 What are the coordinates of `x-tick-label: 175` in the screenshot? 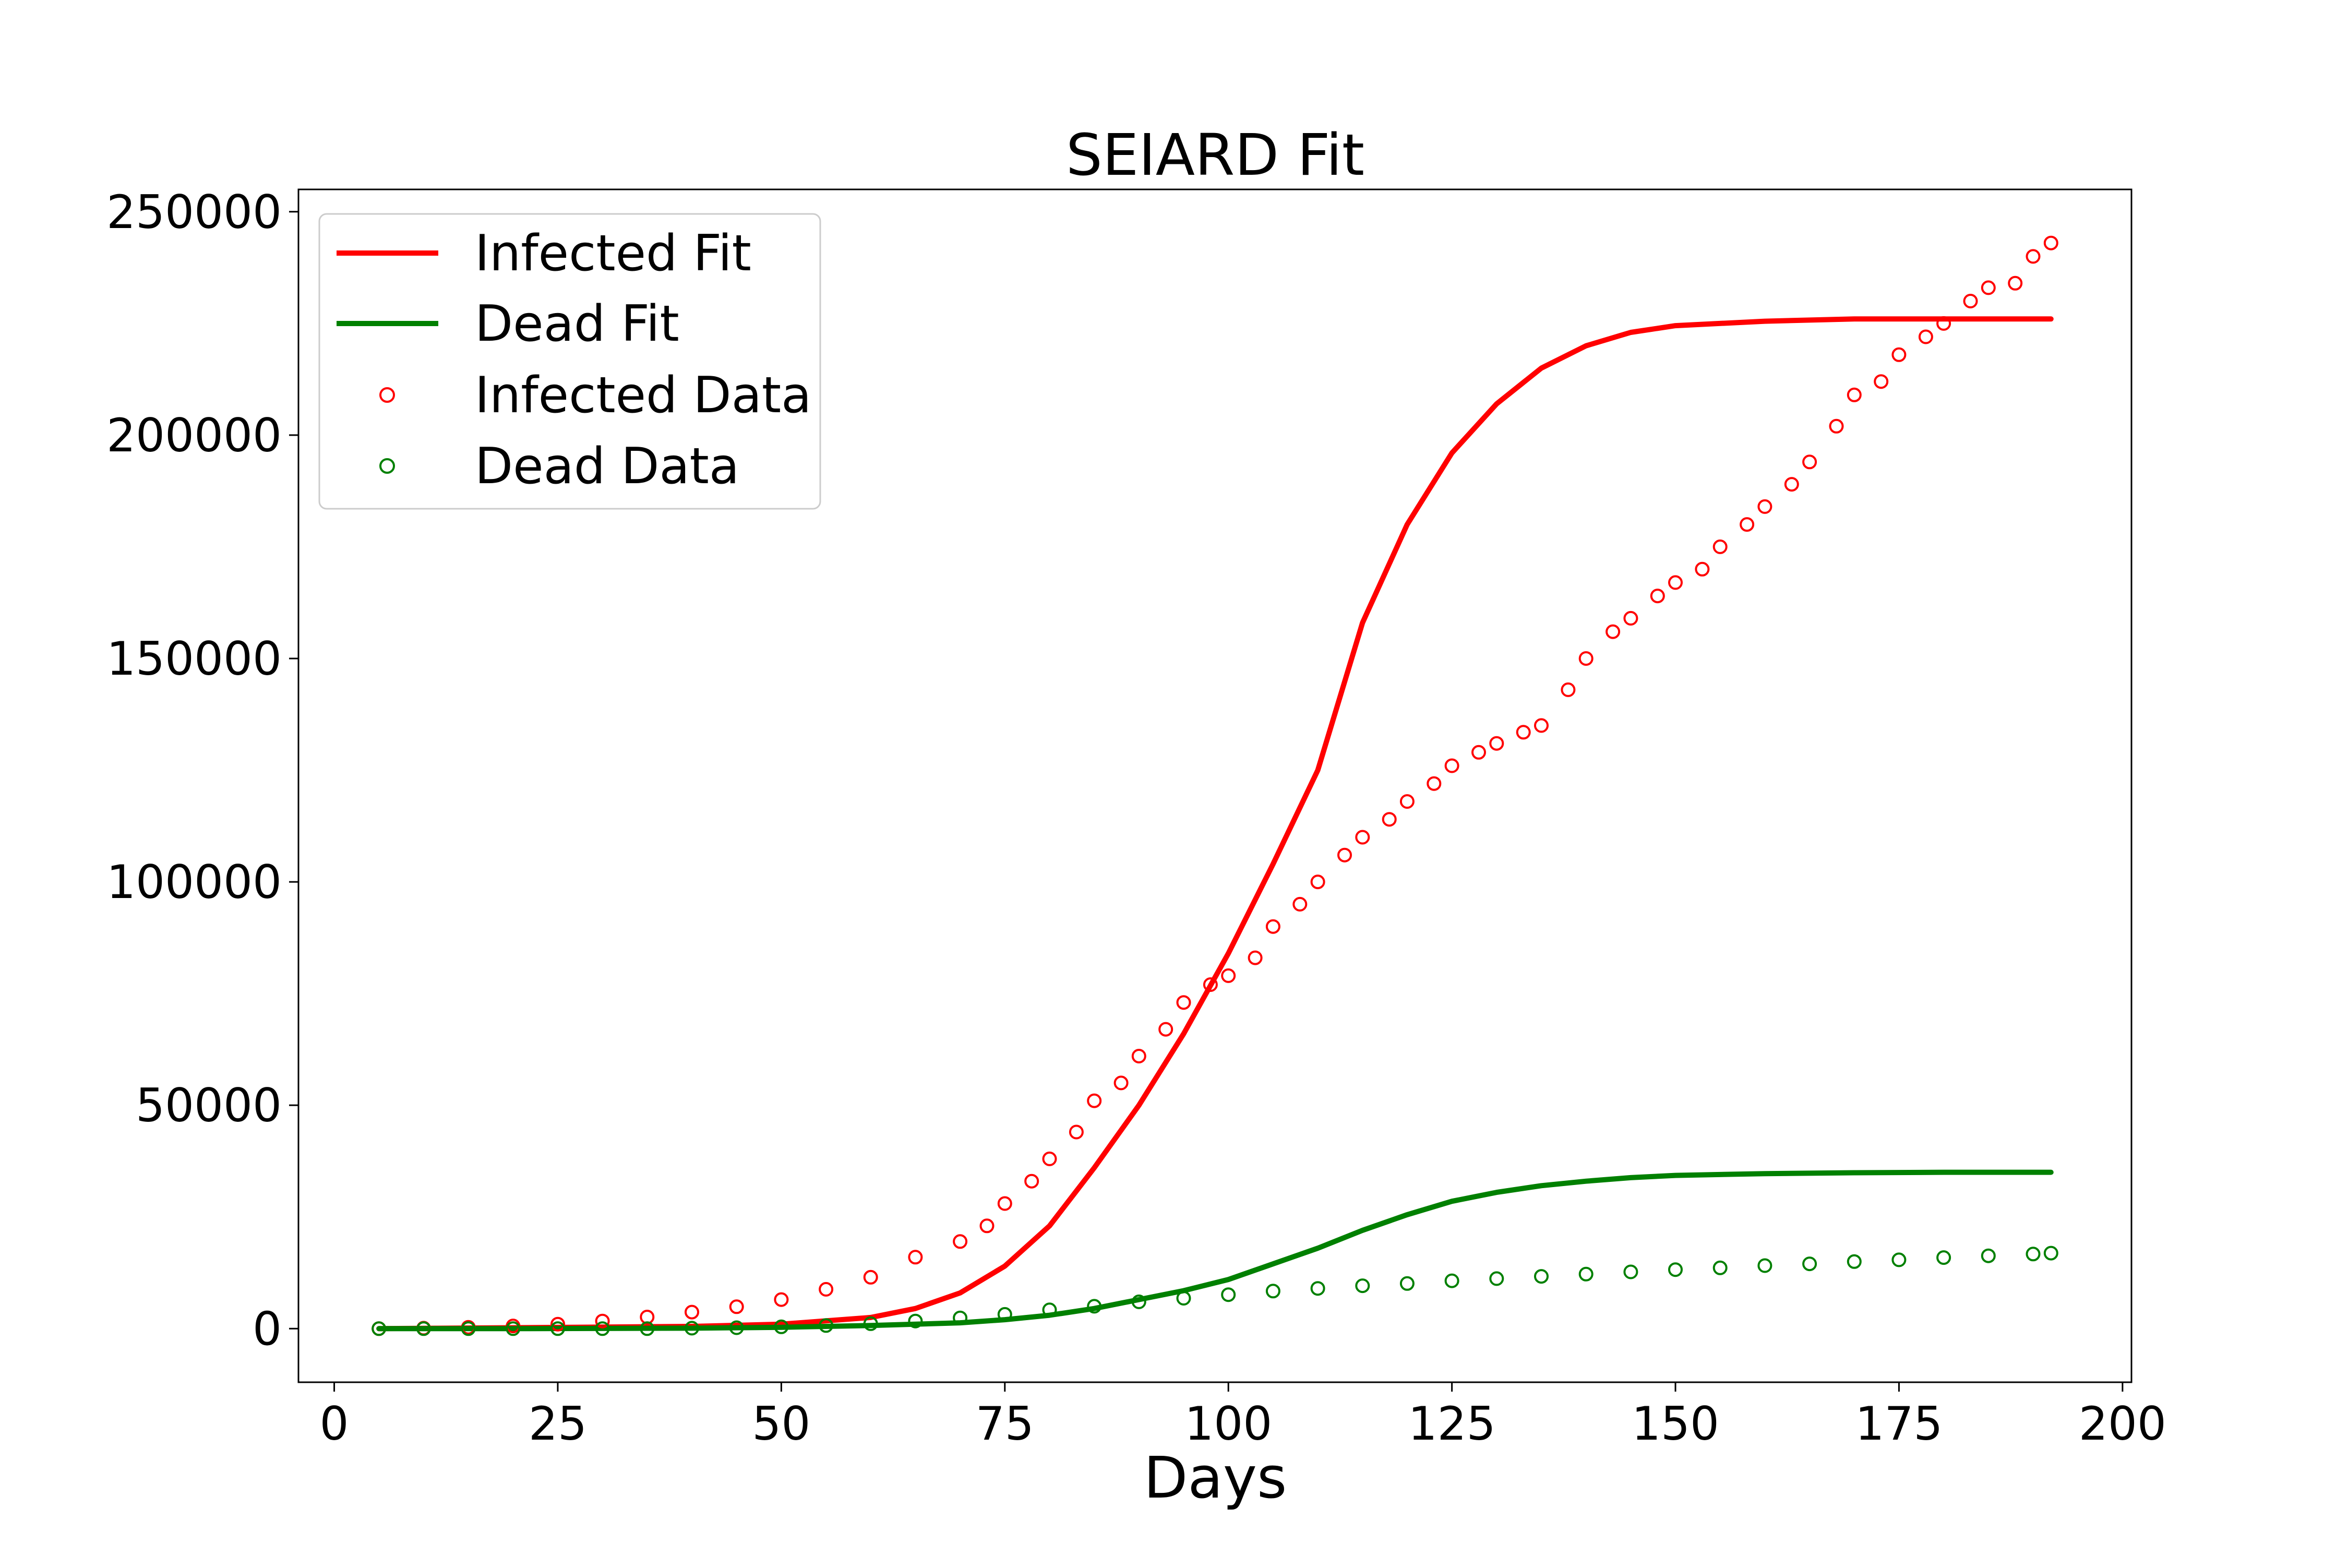 It's located at (1899, 1424).